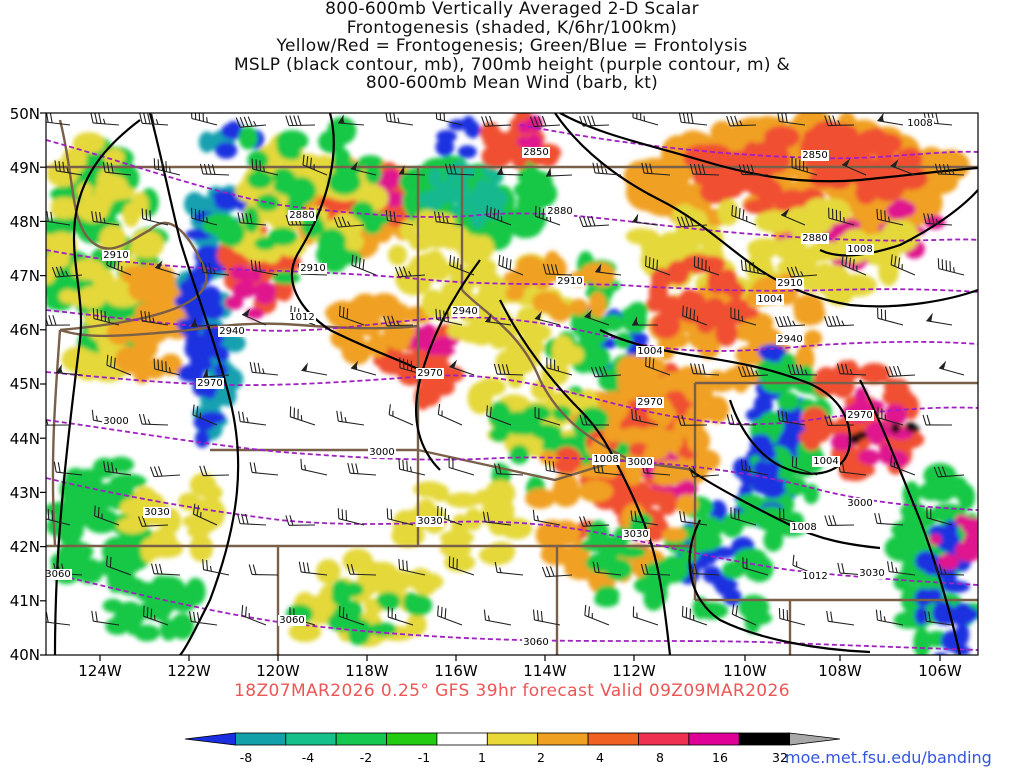 Image resolution: width=1024 pixels, height=768 pixels. I want to click on mslp-contour-label: 1004, so click(825, 461).